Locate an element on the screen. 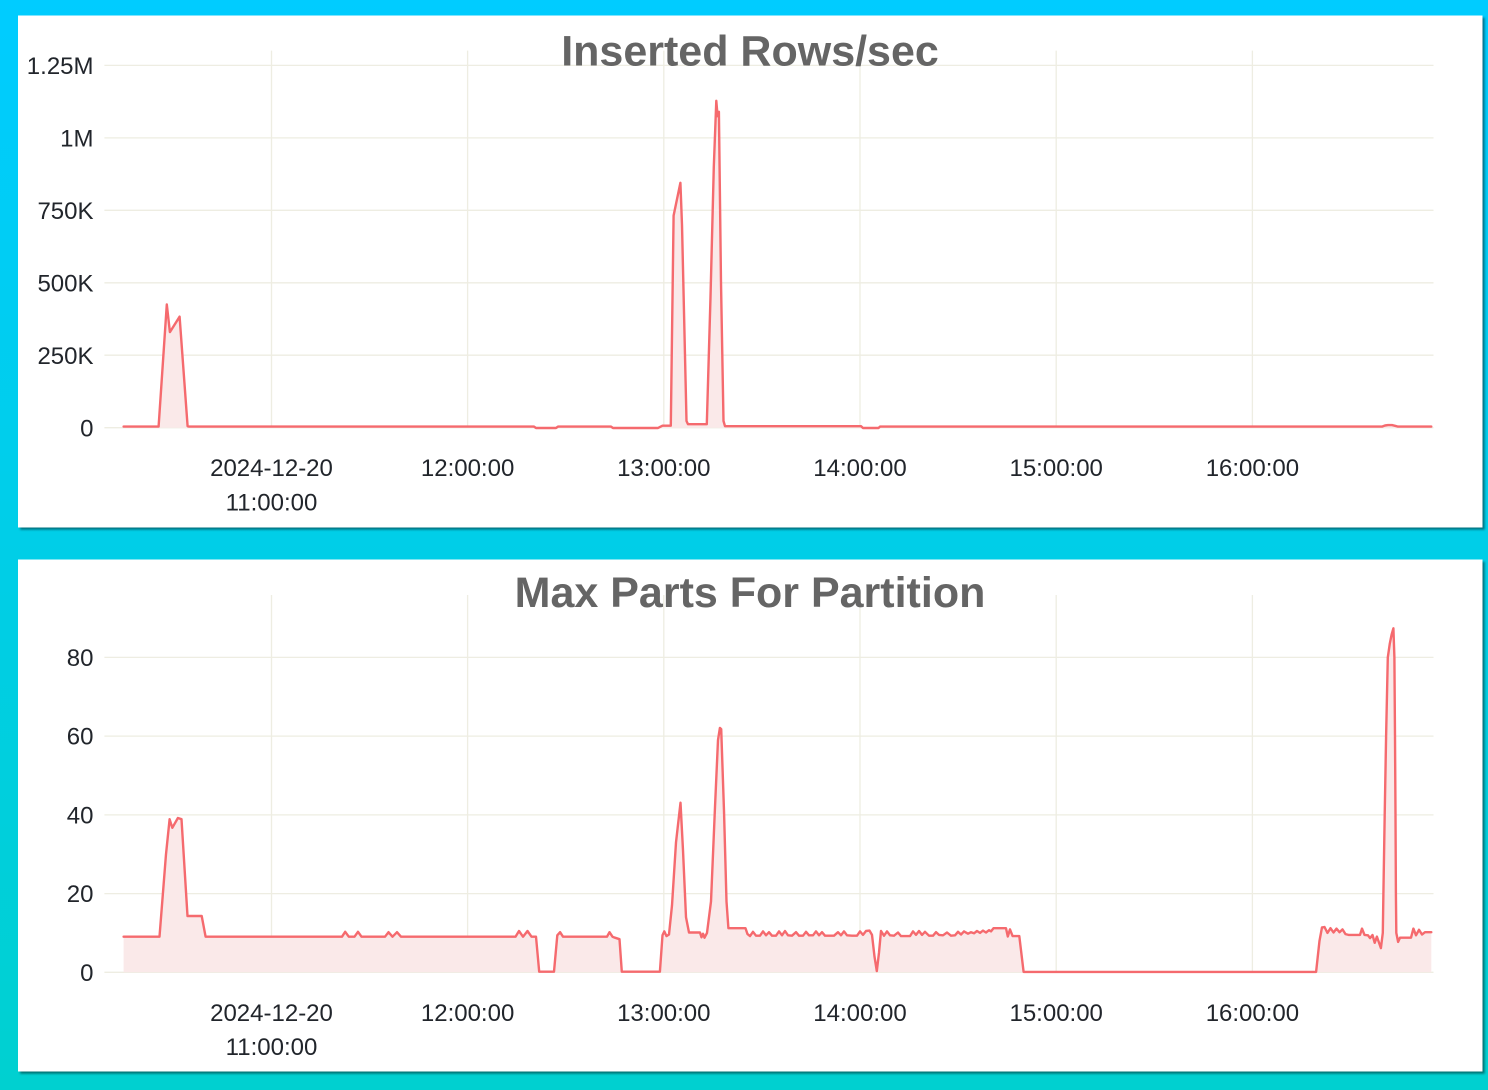 This screenshot has height=1090, width=1488. svg-text: 40 is located at coordinates (80, 816).